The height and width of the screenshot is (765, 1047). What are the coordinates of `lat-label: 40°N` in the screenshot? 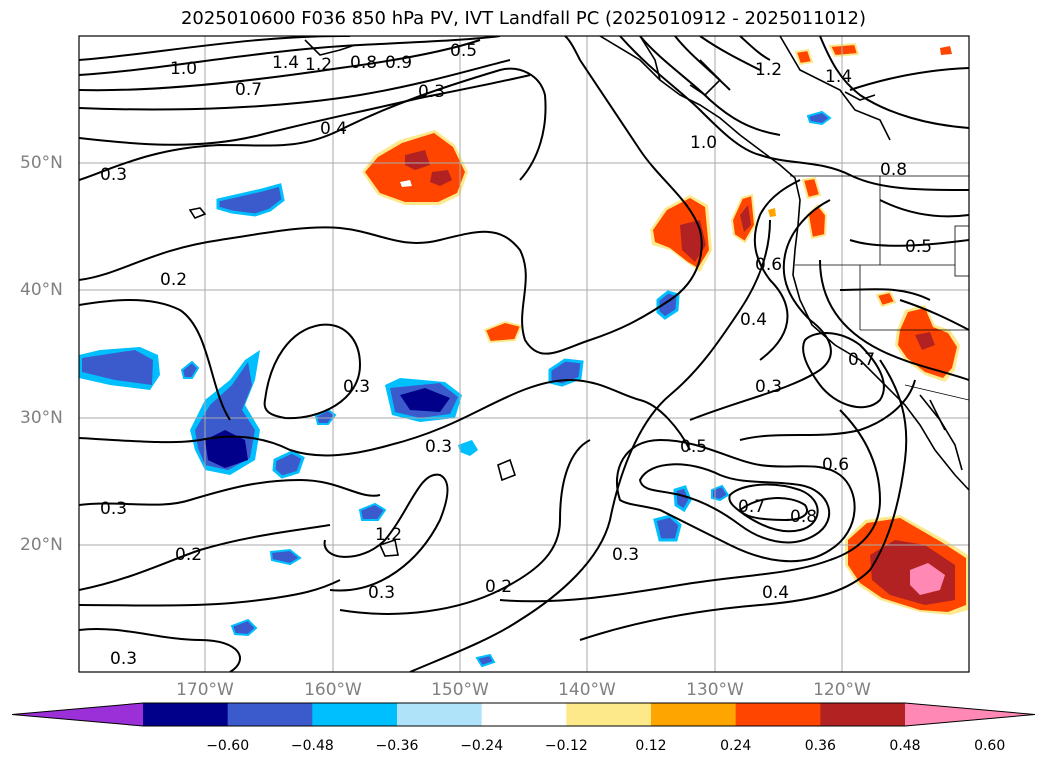 It's located at (41, 290).